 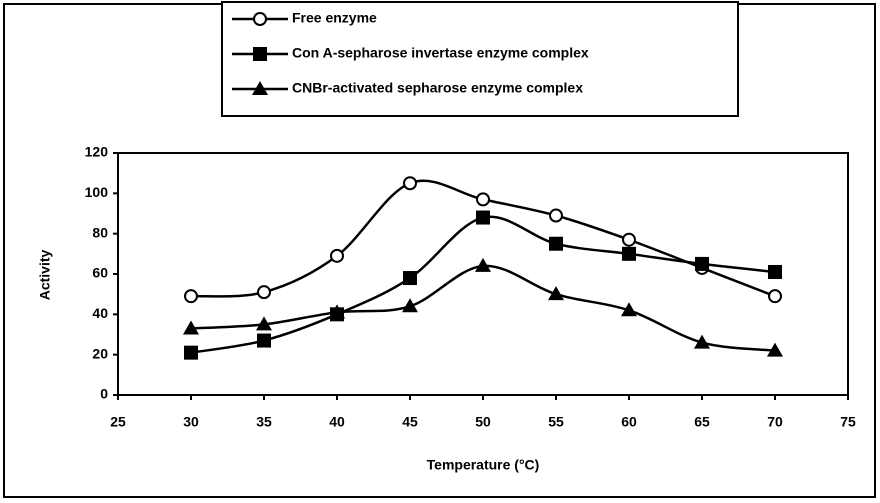 What do you see at coordinates (440, 53) in the screenshot?
I see `legend-label: Con A-sepharose invertase enzyme complex` at bounding box center [440, 53].